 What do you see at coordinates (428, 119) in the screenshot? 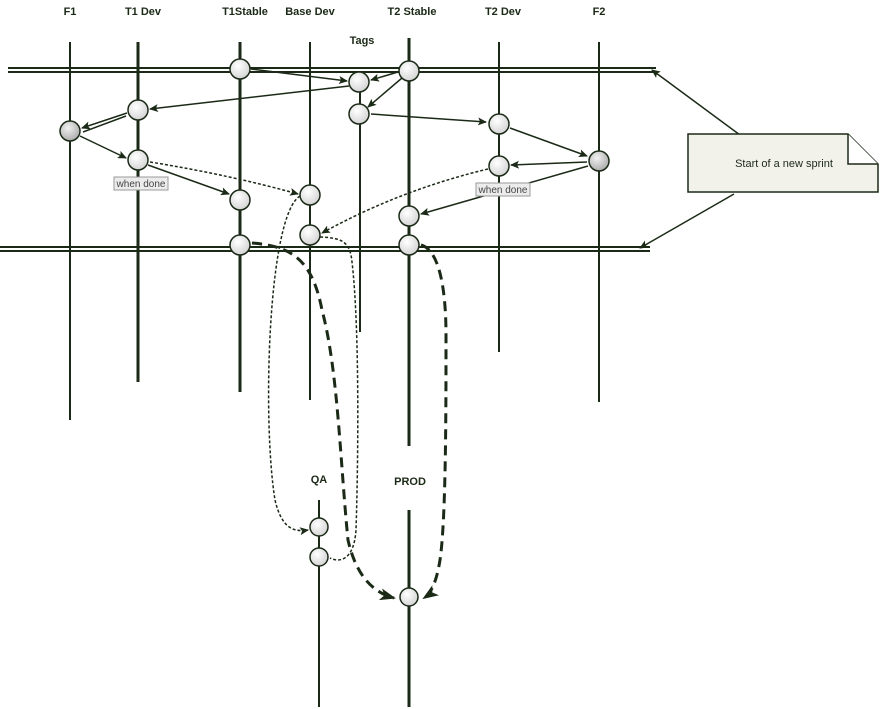
I see `flow-tag-to-t2dev` at bounding box center [428, 119].